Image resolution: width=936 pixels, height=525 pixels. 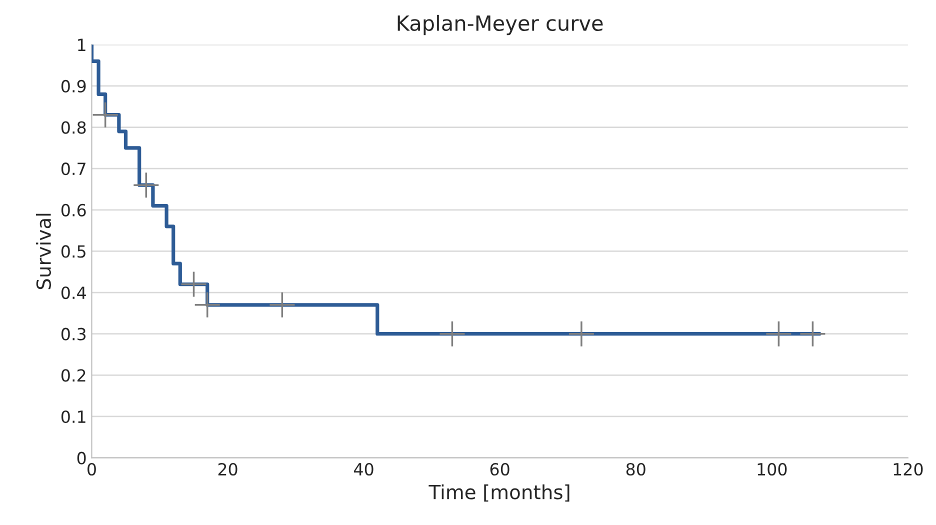 I want to click on x-tick-label: 80, so click(x=636, y=469).